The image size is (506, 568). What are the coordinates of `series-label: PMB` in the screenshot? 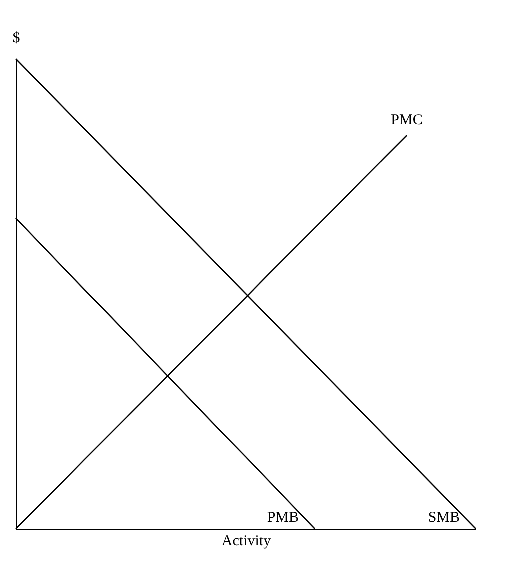 It's located at (283, 518).